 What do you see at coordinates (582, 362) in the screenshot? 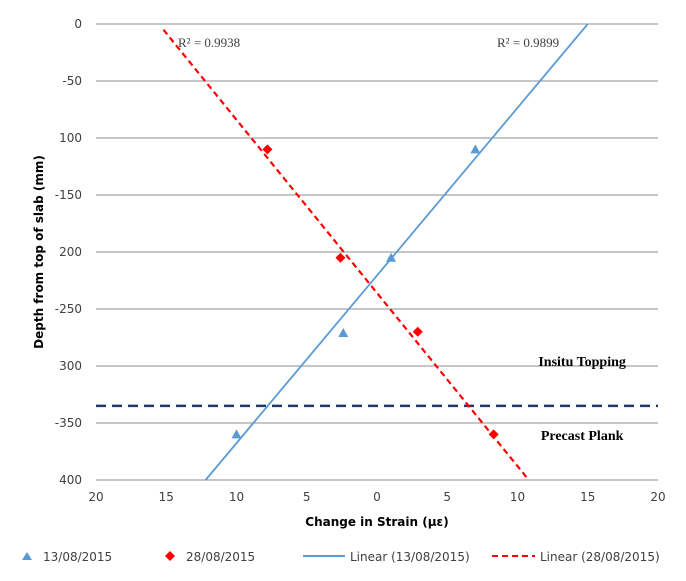
I see `insitu-topping-label: Insitu Topping` at bounding box center [582, 362].